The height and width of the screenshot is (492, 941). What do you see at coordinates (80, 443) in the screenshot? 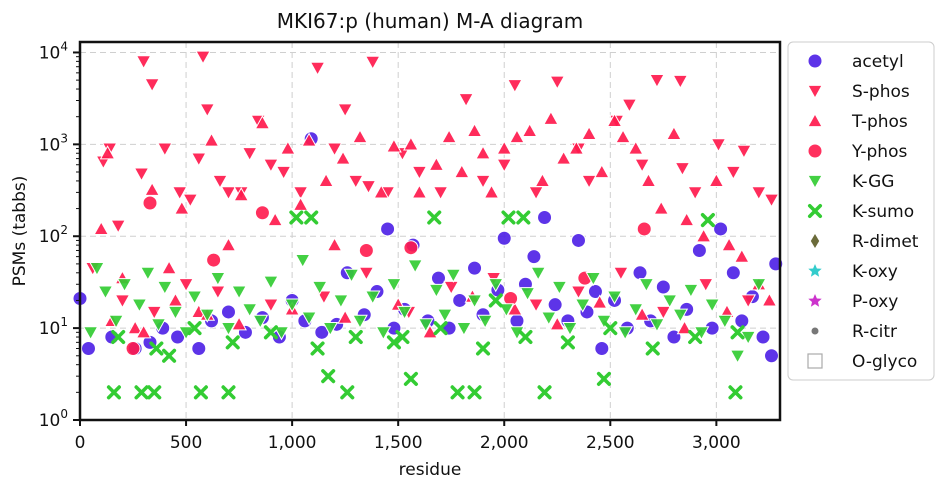
I see `x-tick-label: 0` at bounding box center [80, 443].